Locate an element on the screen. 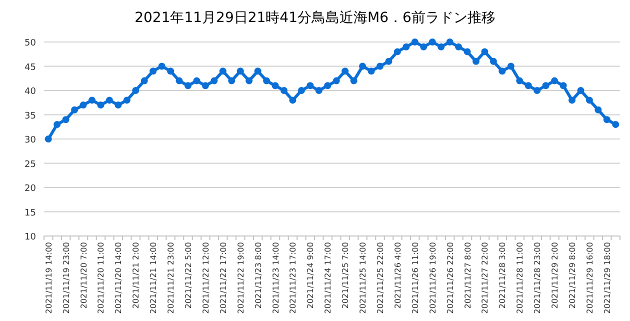 The width and height of the screenshot is (630, 321). y-tick-label: 15 is located at coordinates (30, 213).